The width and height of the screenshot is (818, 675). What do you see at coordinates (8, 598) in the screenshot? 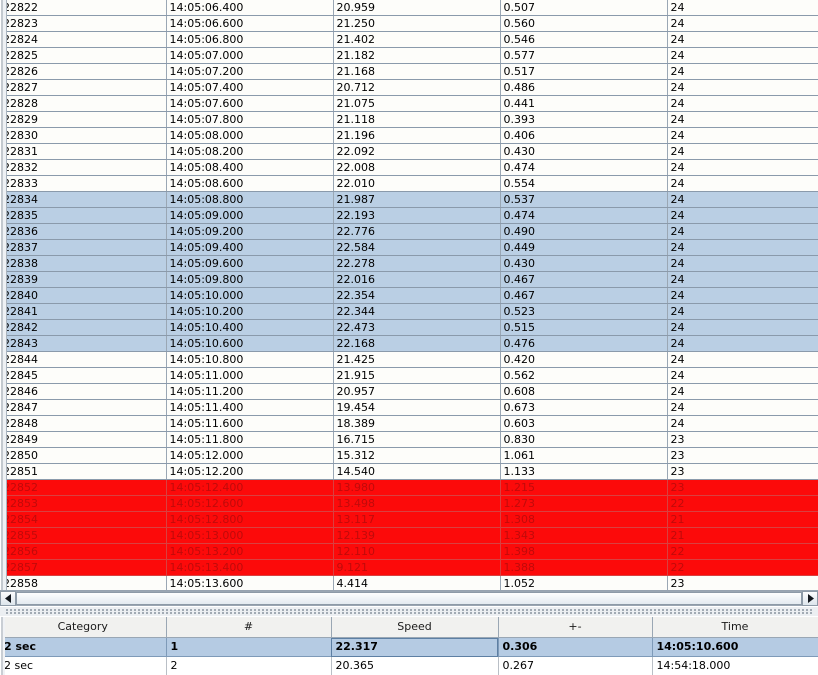
I see `scroll-left-arrow-icon` at bounding box center [8, 598].